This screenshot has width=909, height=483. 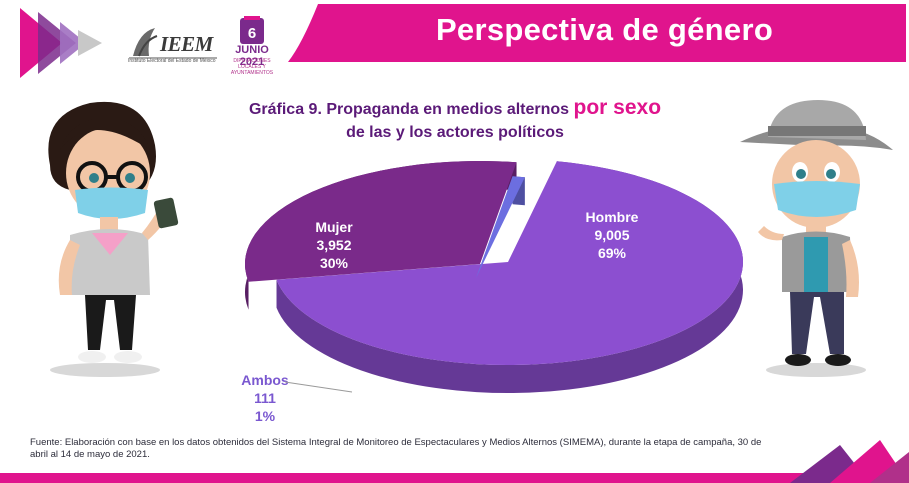 I want to click on ieem-wordmark: IEEM, so click(x=186, y=44).